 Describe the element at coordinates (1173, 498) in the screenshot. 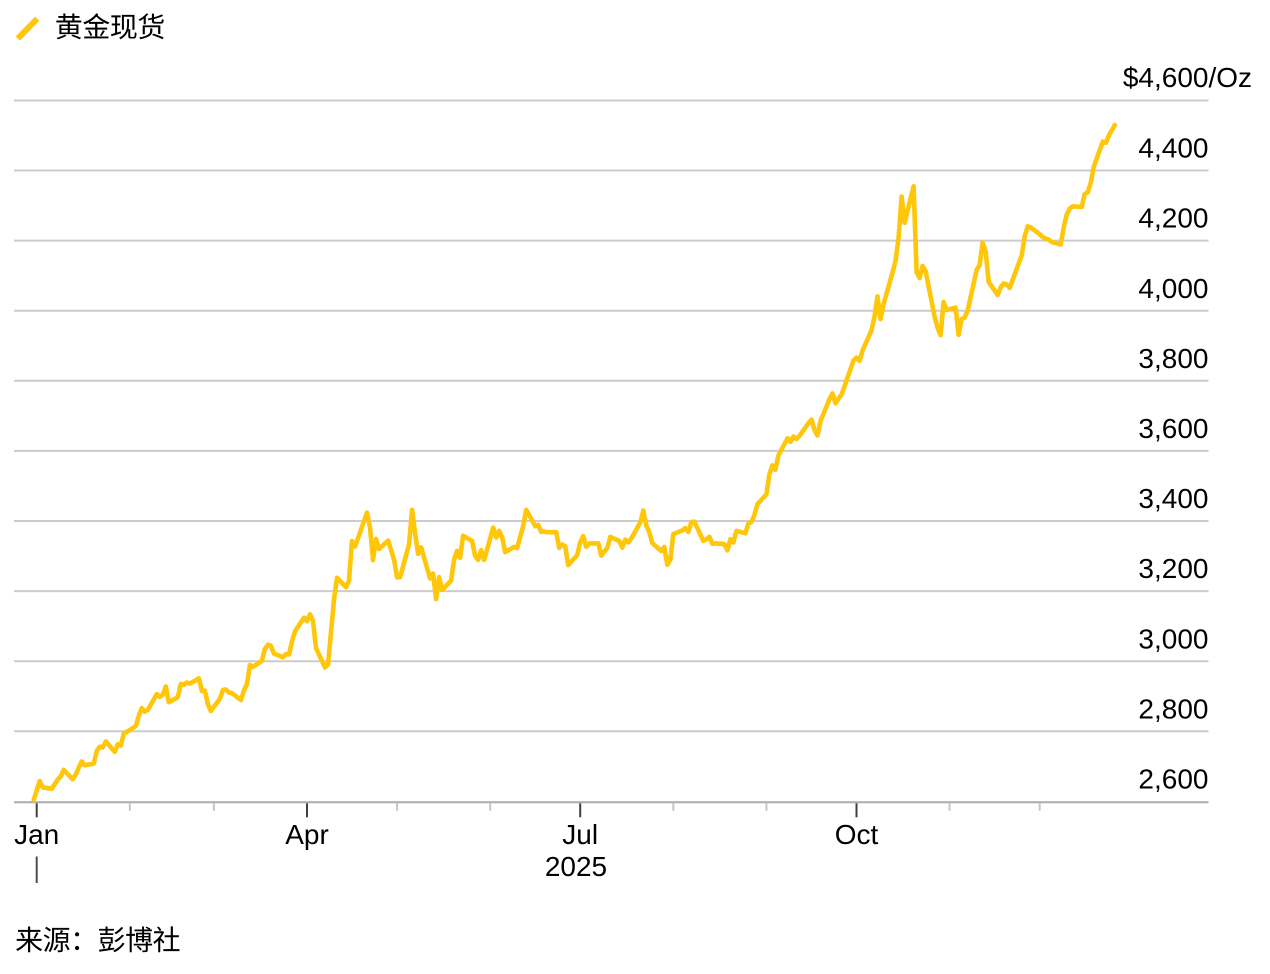

I see `svg-text: 3,400` at that location.